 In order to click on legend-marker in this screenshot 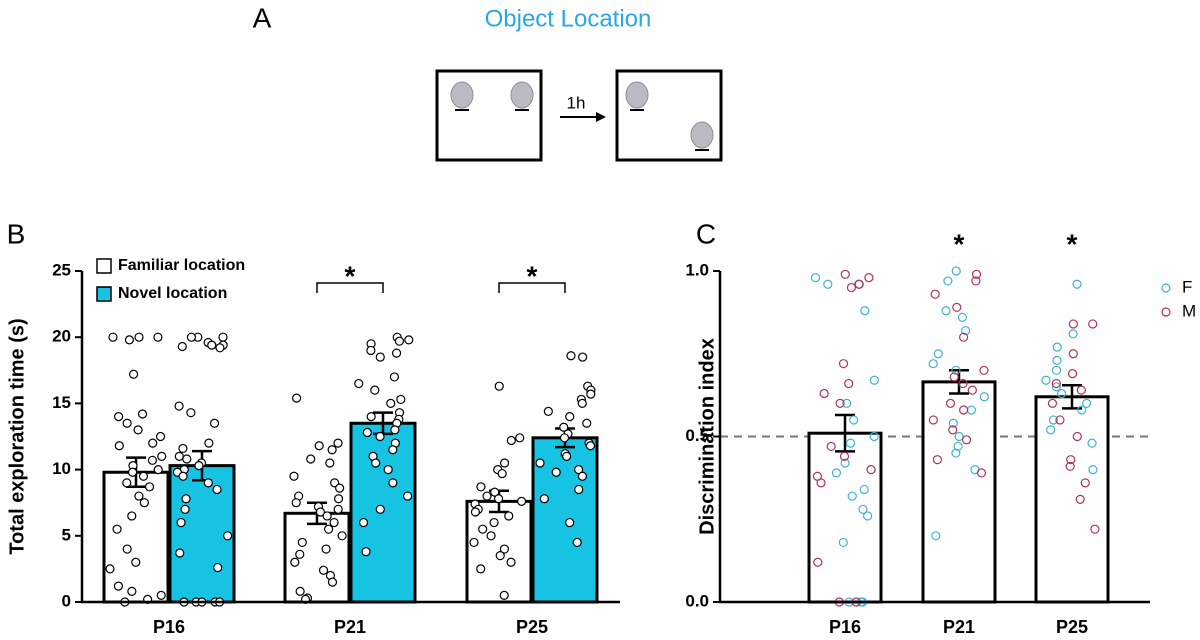, I will do `click(1166, 312)`.